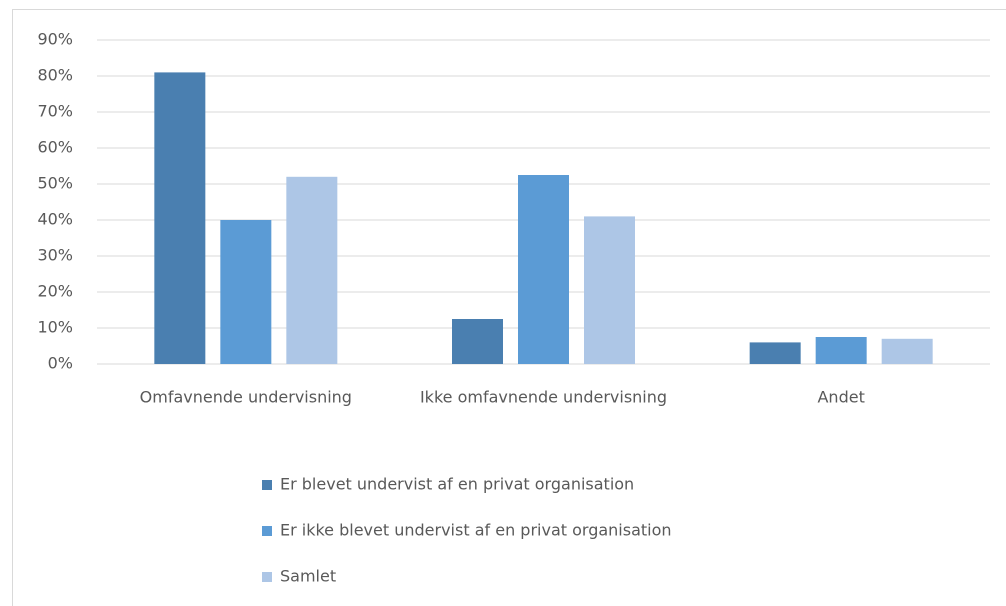  Describe the element at coordinates (55, 255) in the screenshot. I see `y-tick-label: 30%` at that location.